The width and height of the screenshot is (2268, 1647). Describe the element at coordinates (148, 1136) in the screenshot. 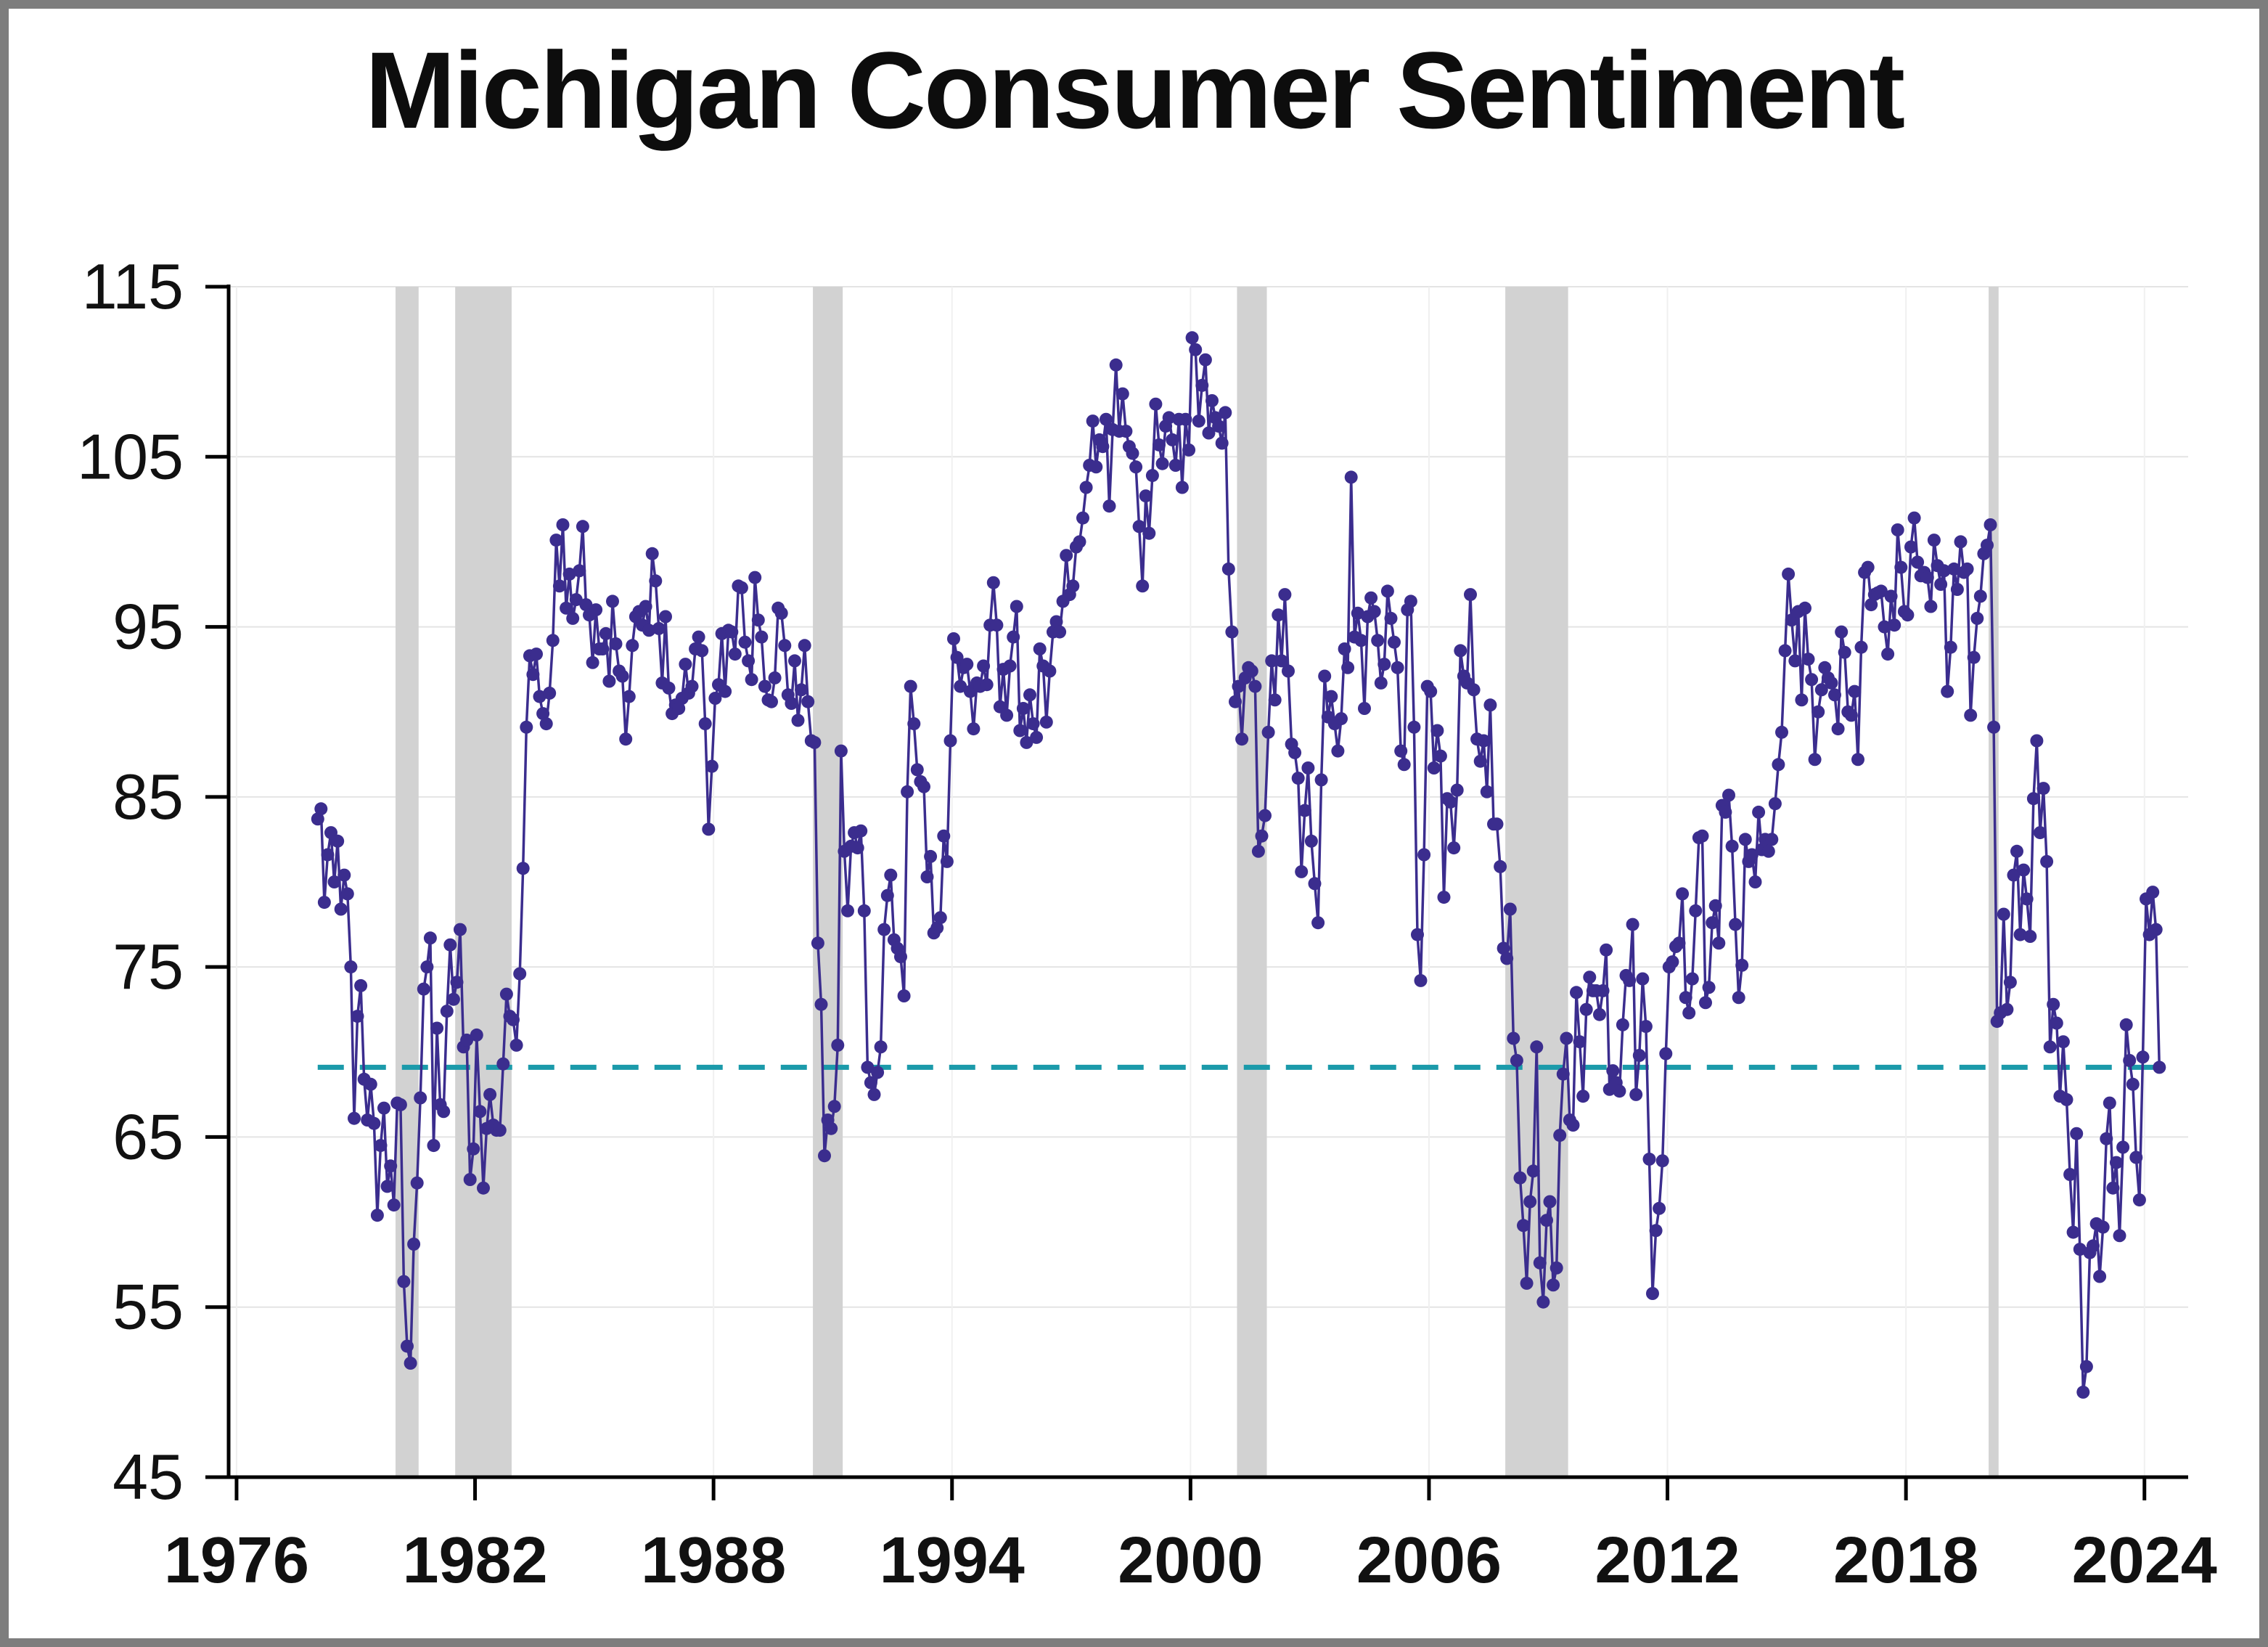

I see `y-tick-label: 65` at that location.